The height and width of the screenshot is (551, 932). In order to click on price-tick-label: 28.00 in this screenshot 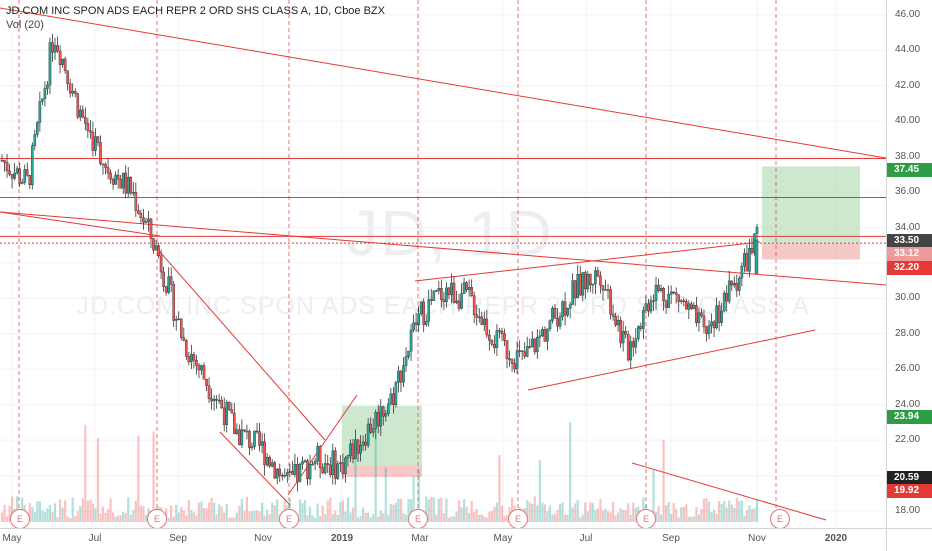, I will do `click(908, 333)`.